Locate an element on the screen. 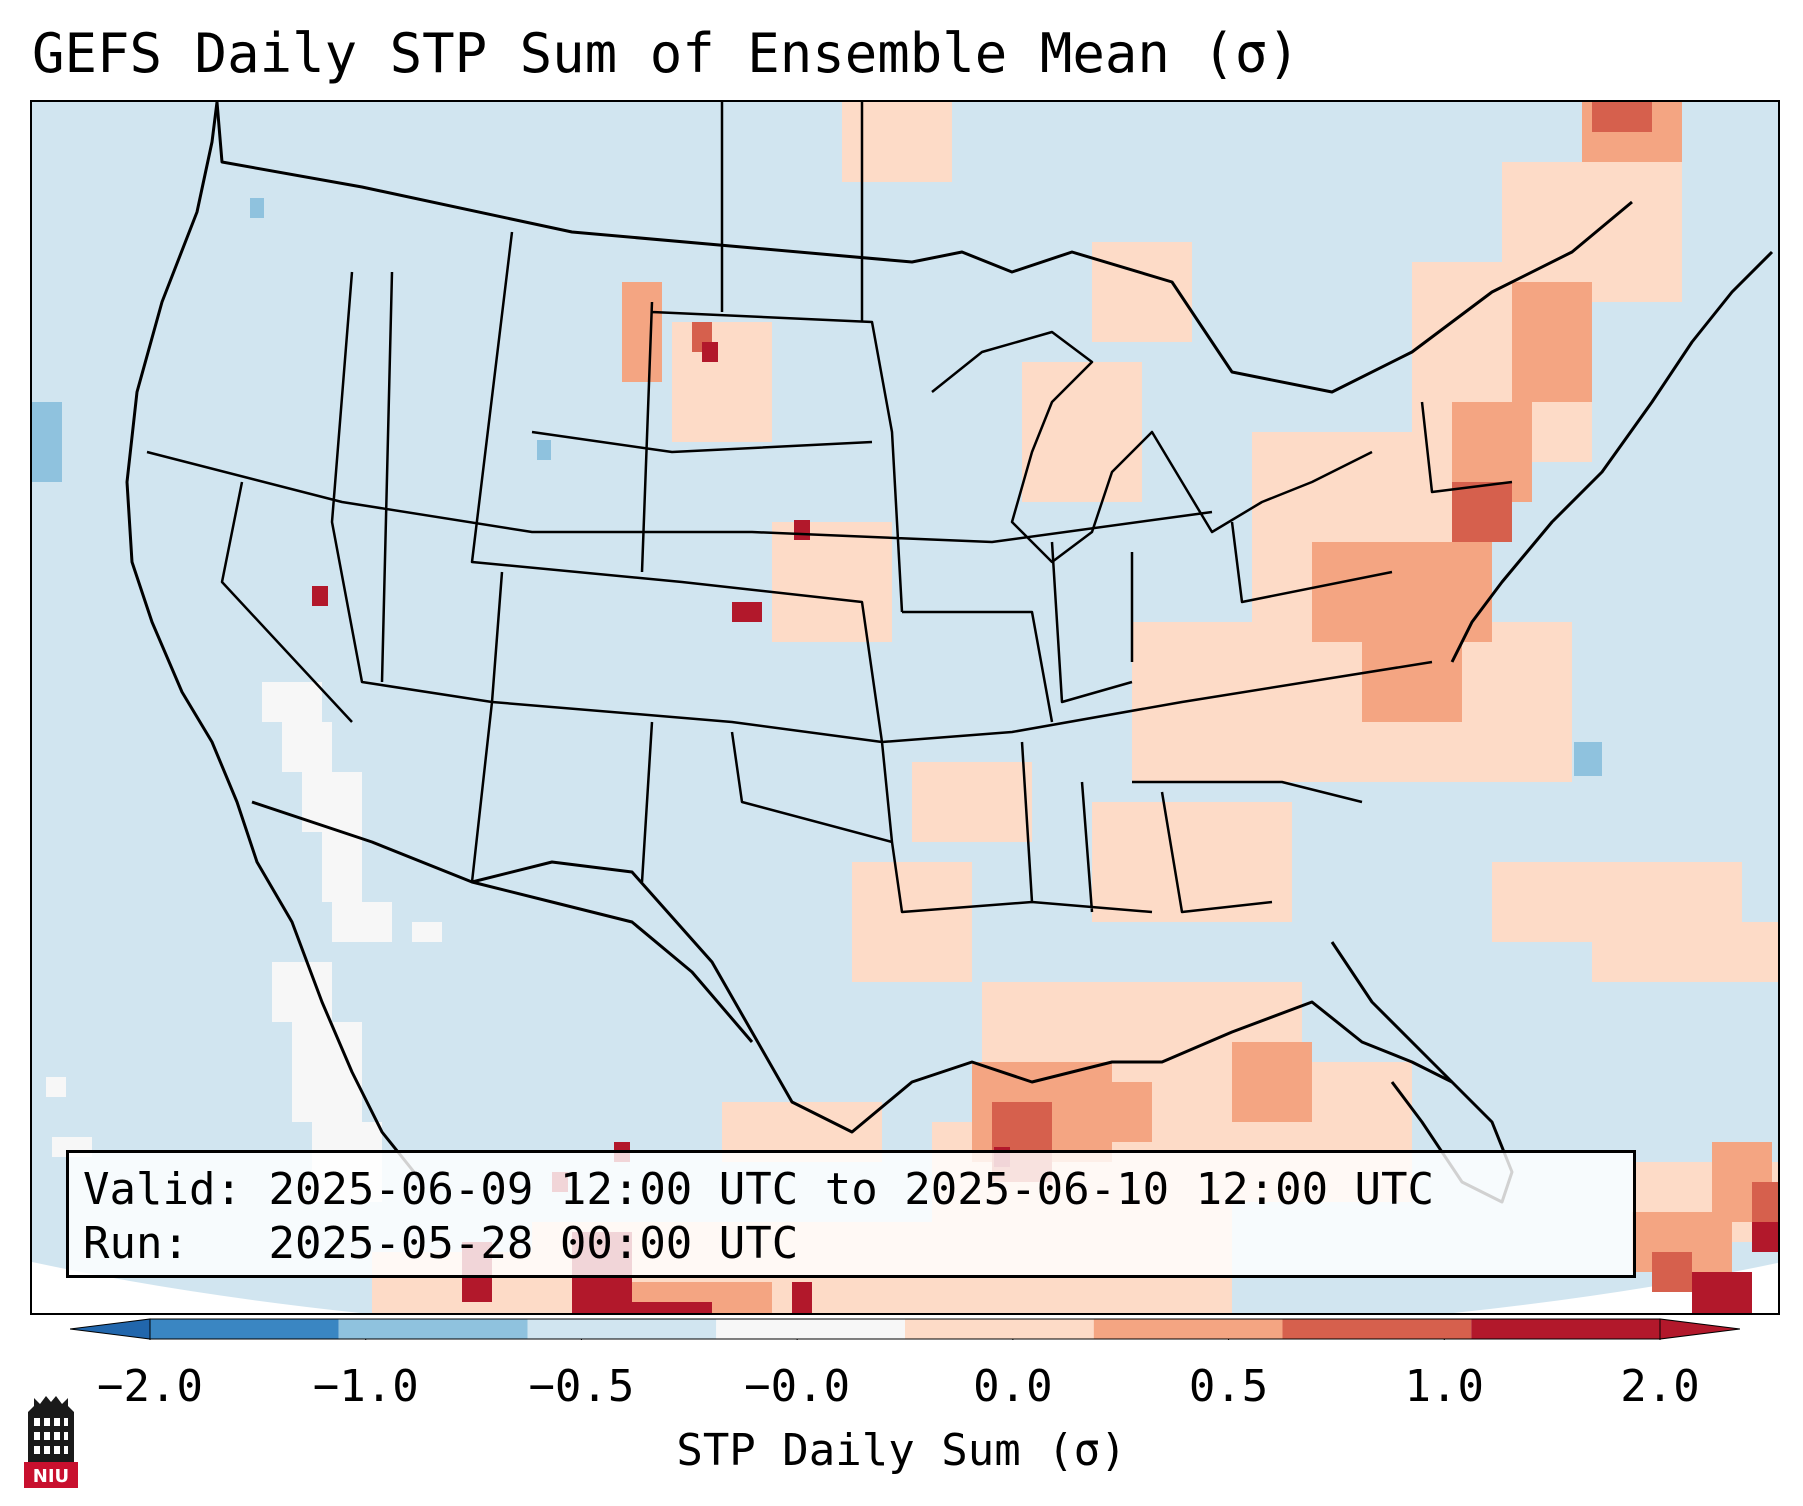 The height and width of the screenshot is (1506, 1803). great-lakes-outline is located at coordinates (1152, 447).